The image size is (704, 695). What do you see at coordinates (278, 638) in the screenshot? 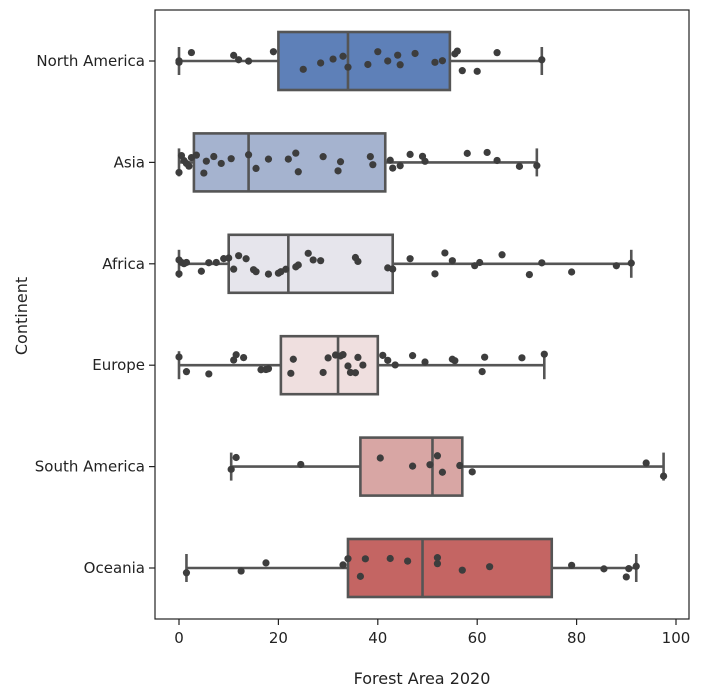
I see `x-tick-label-20: 20` at bounding box center [278, 638].